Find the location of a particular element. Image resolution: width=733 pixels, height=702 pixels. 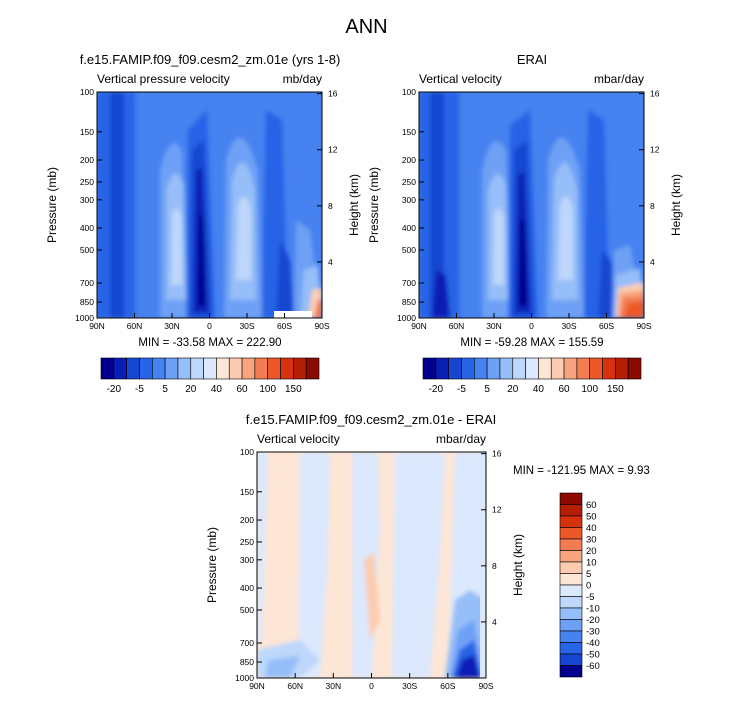

erai-colorbar: -20 -5 5 20 40 60 100 150 is located at coordinates (532, 376).